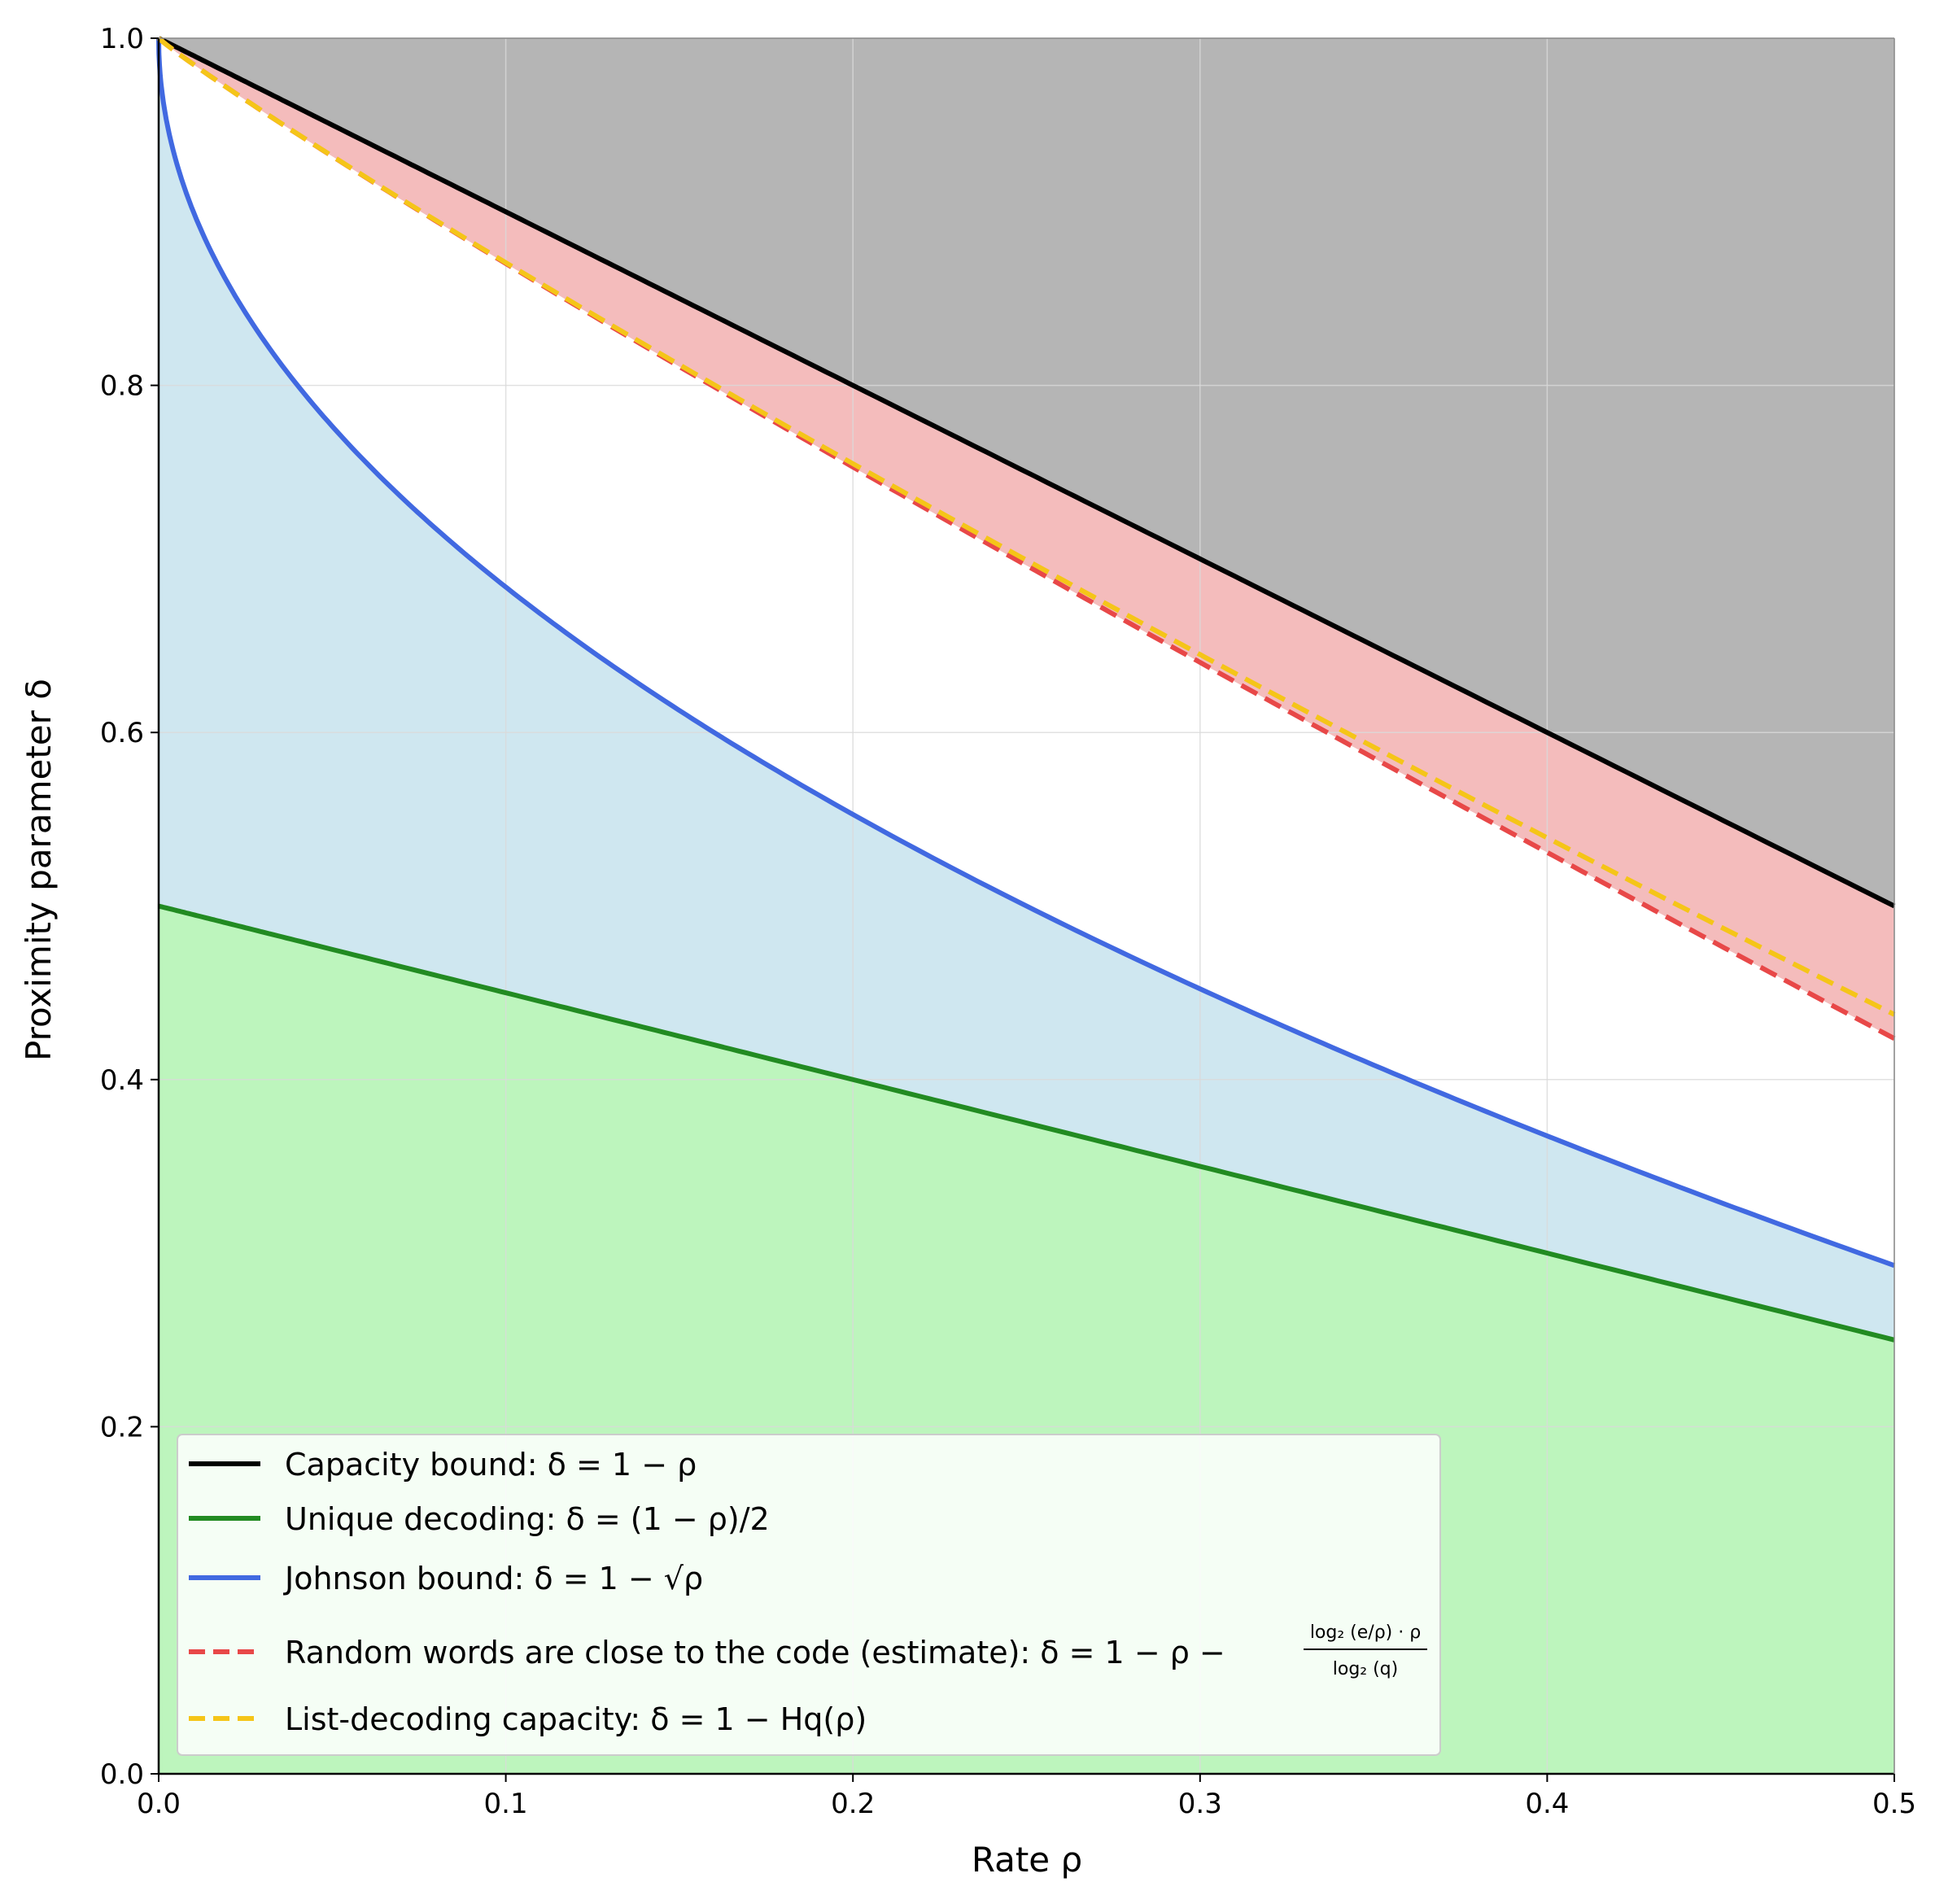 The image size is (1935, 1904). Describe the element at coordinates (122, 1081) in the screenshot. I see `y-tick-label: 0.4` at that location.